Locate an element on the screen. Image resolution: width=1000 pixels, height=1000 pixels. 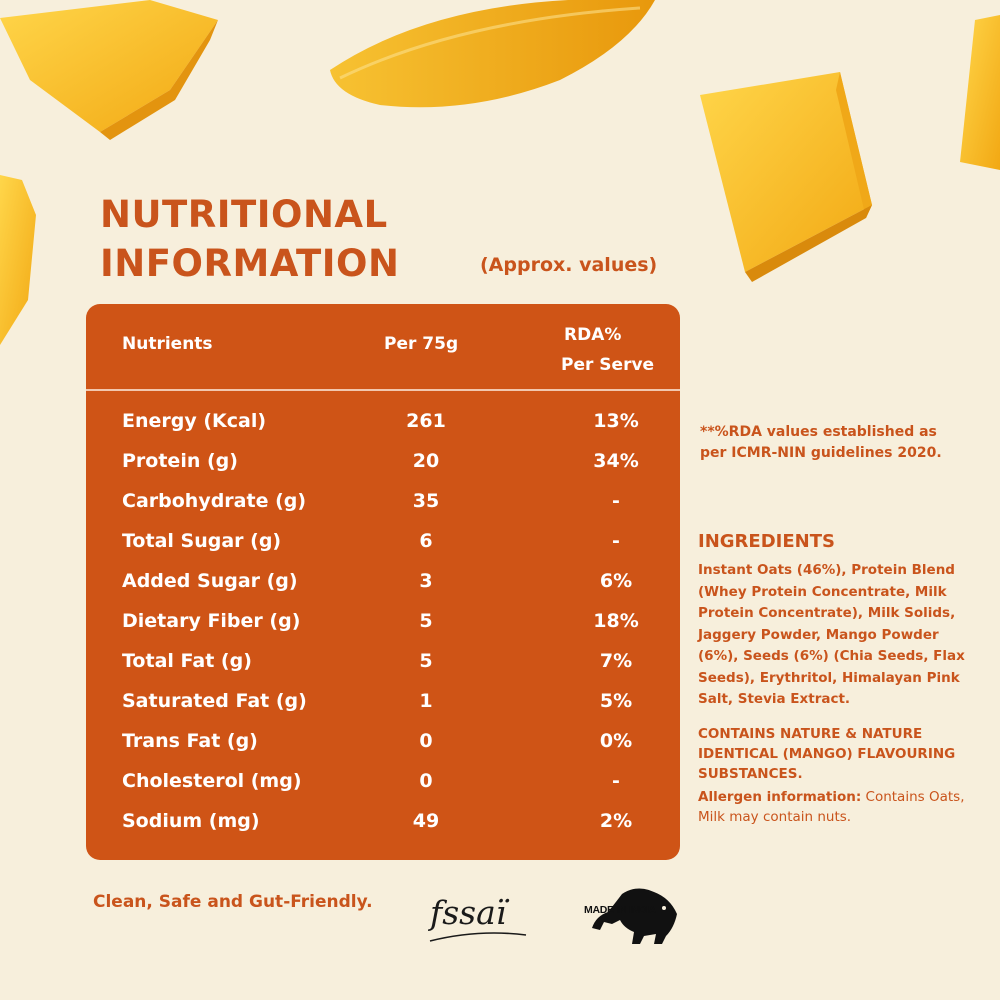
made-in-india-text: MADE IN INDIA is located at coordinates (620, 910).